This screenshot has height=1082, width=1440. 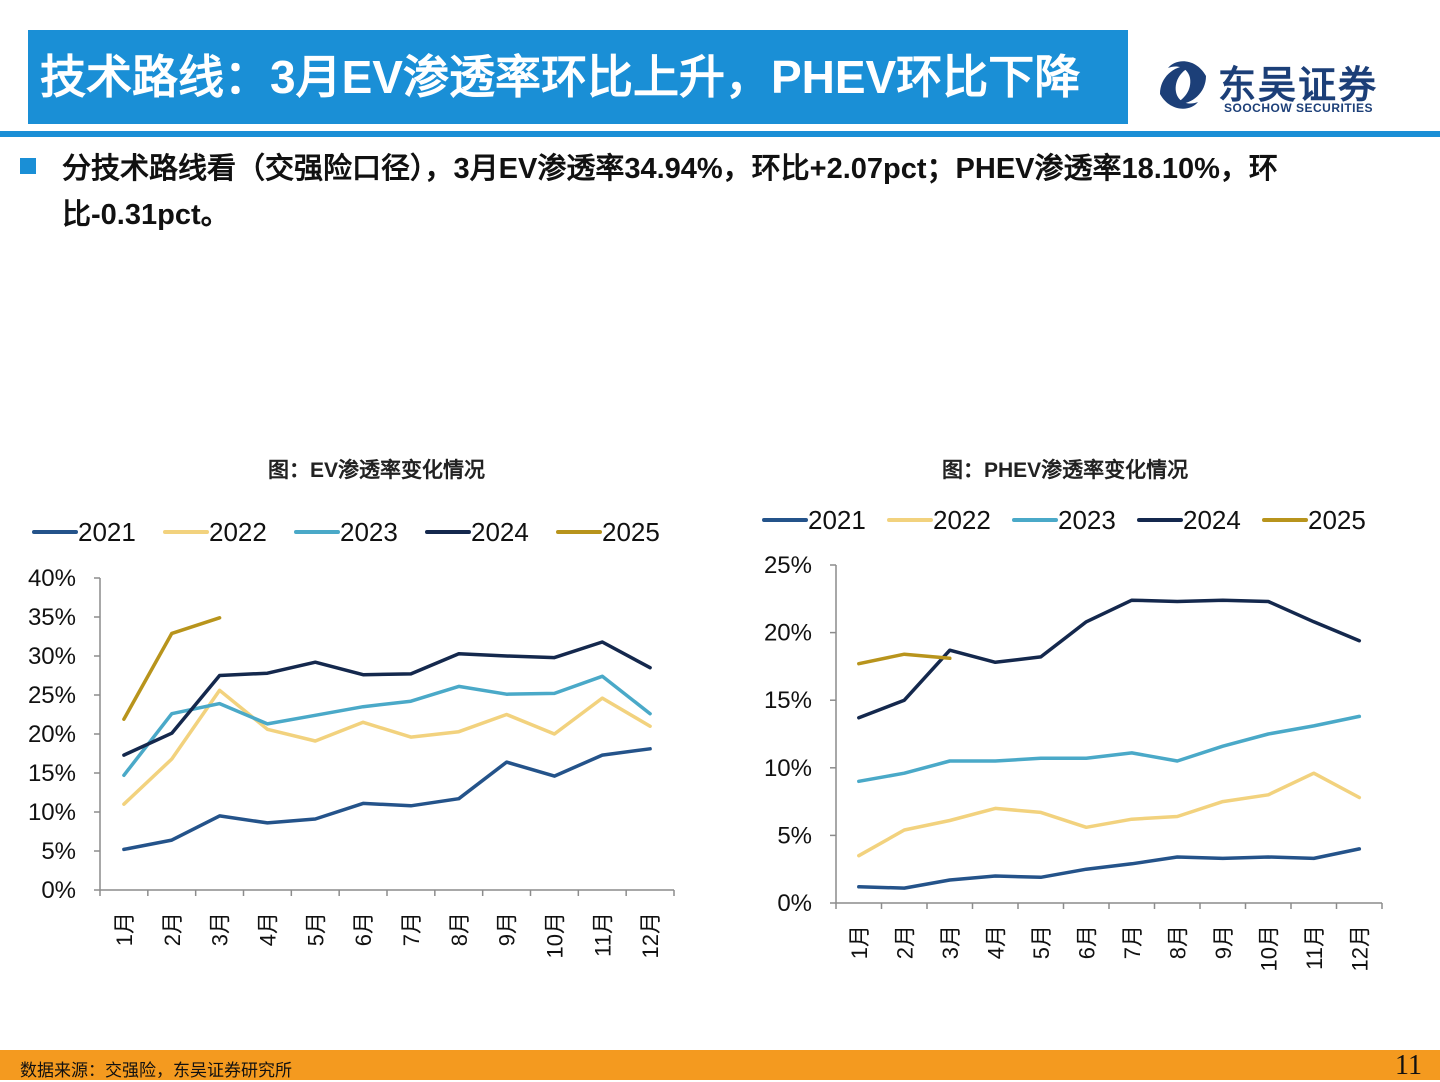 I want to click on page-title: 技术路线：3月EV渗透率环比上升，PHEV环比下降, so click(x=578, y=77).